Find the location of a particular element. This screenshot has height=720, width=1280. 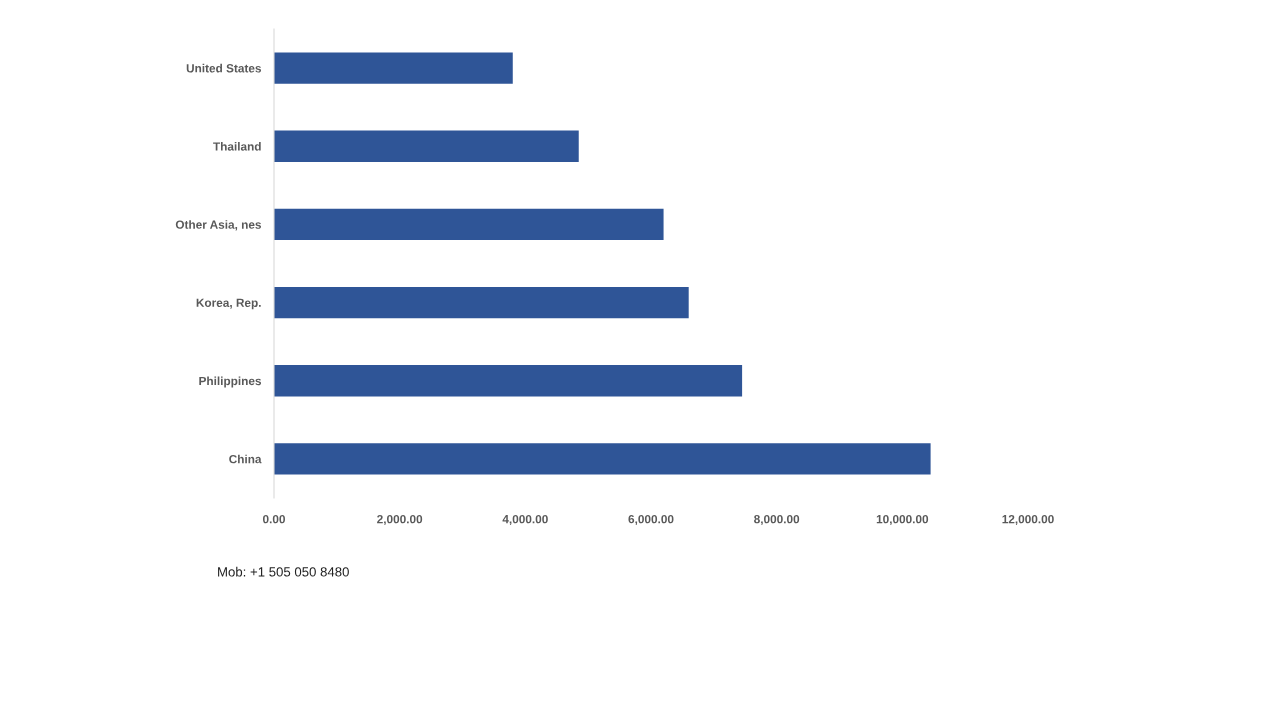

y-tick-label: Korea, Rep. is located at coordinates (228, 304).